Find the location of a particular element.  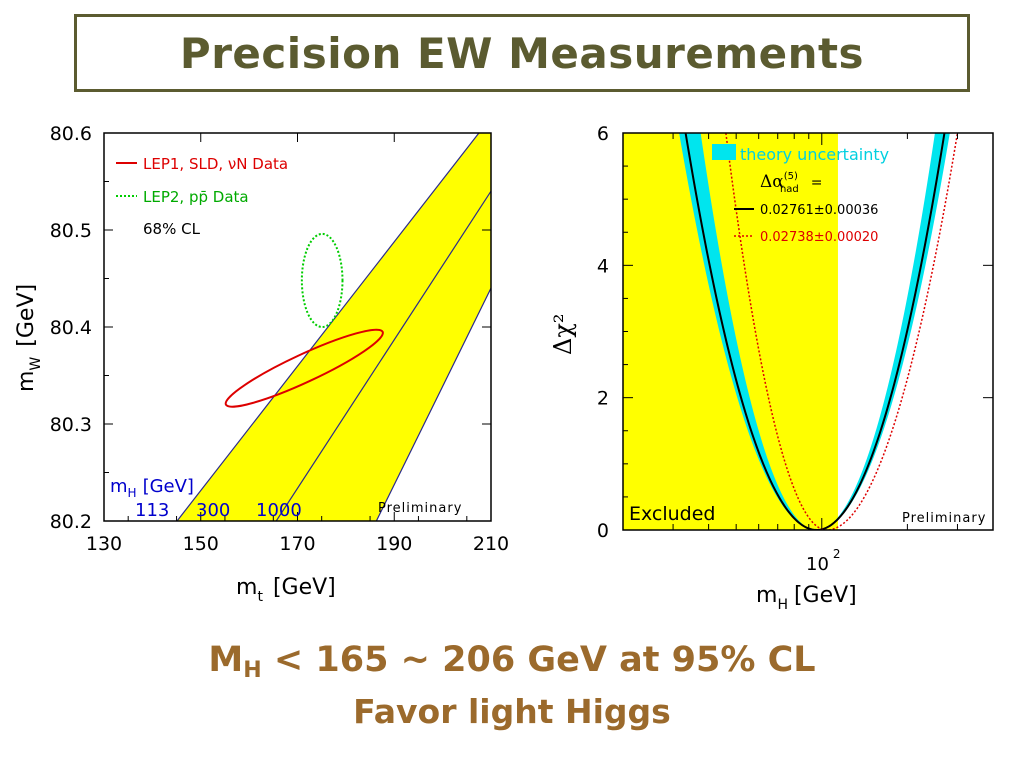

left-xtick-label: 210 is located at coordinates (491, 544).